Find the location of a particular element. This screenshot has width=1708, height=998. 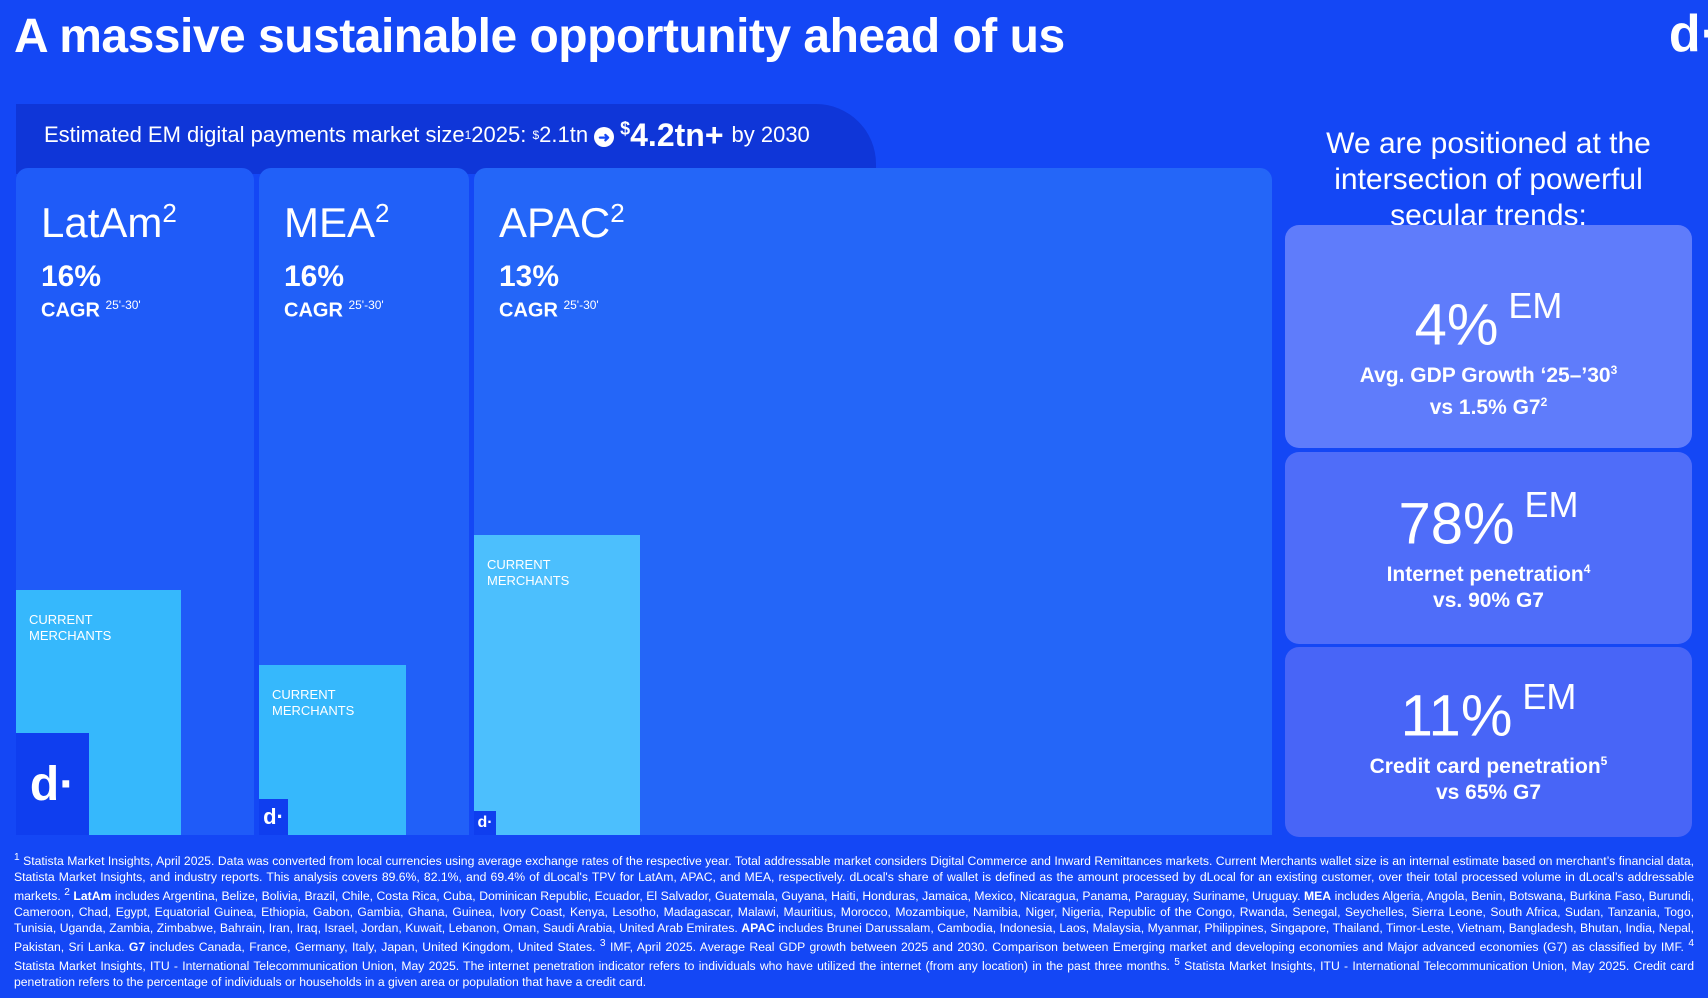

stat-description: Internet penetration4 is located at coordinates (1488, 572).